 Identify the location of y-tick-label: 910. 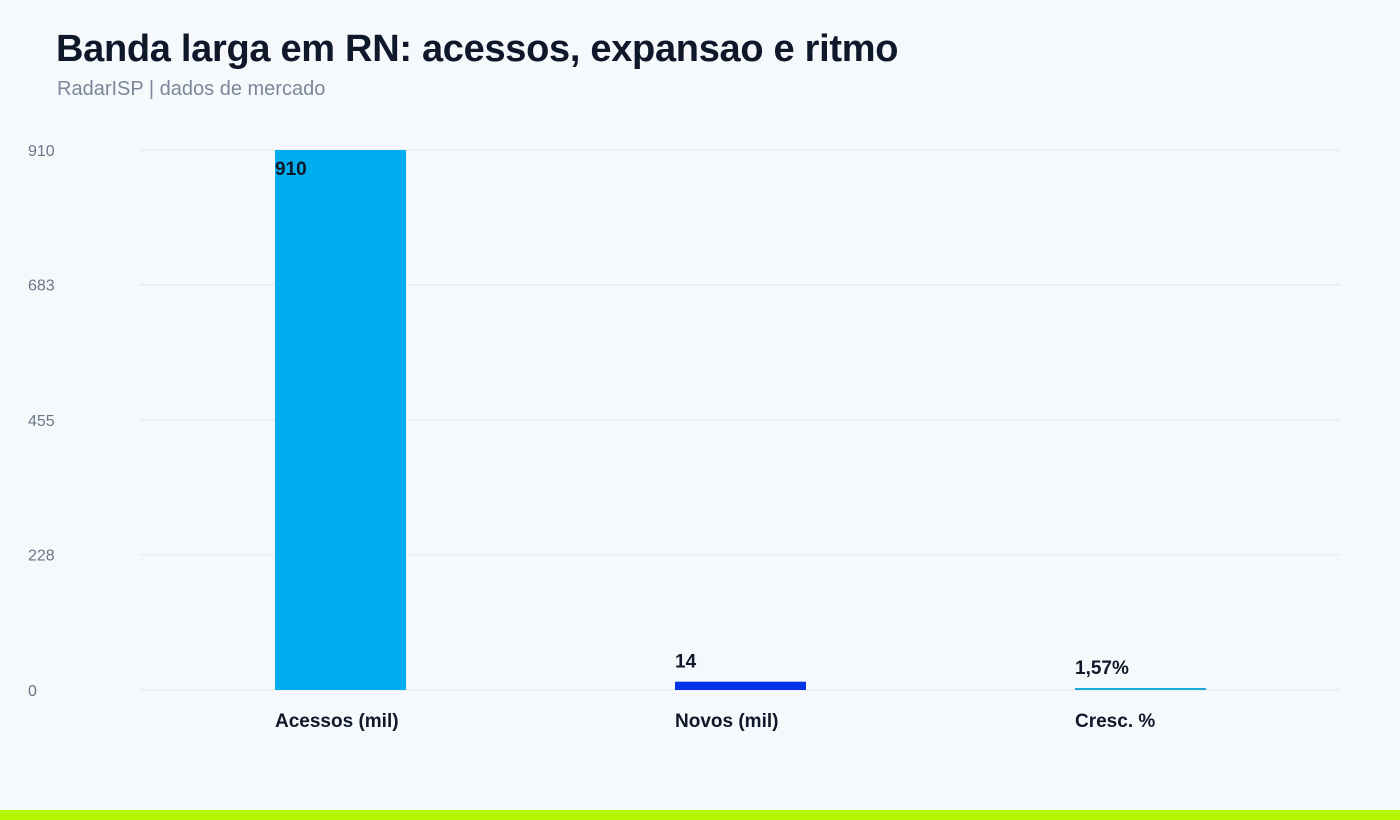
(41, 151).